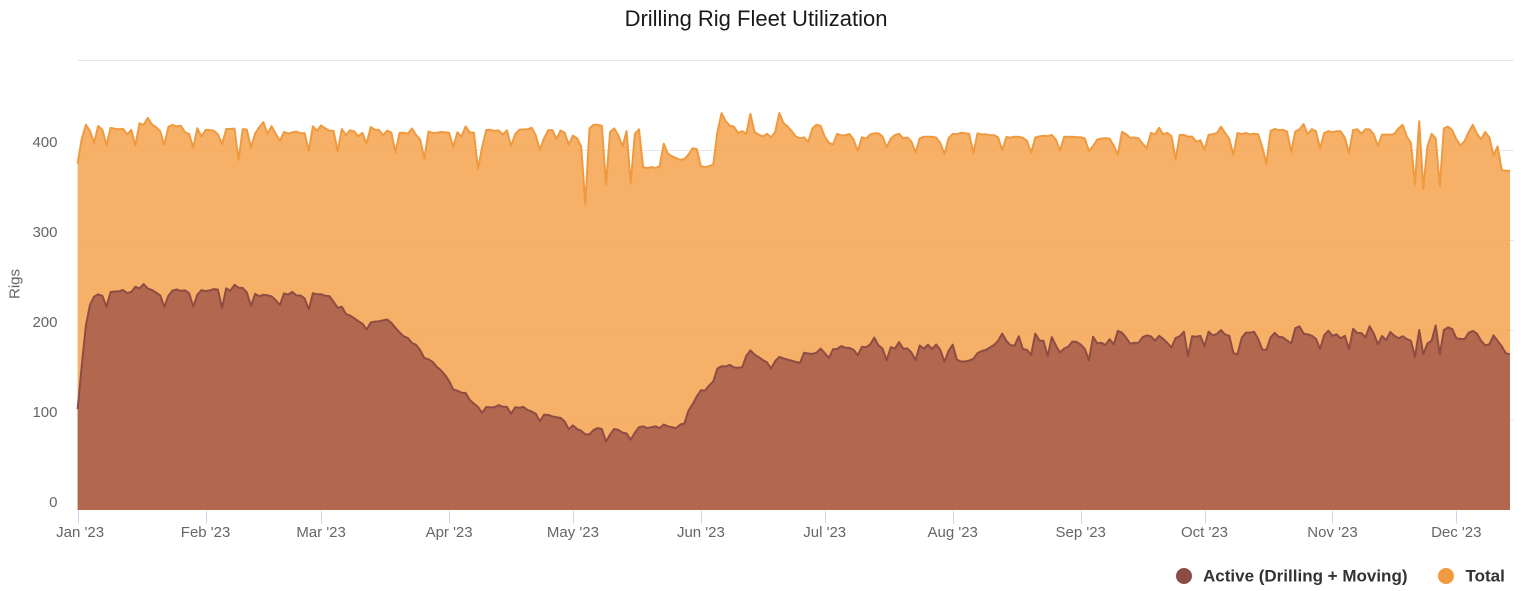 This screenshot has width=1521, height=591. Describe the element at coordinates (321, 532) in the screenshot. I see `svg-text: Mar '23` at that location.